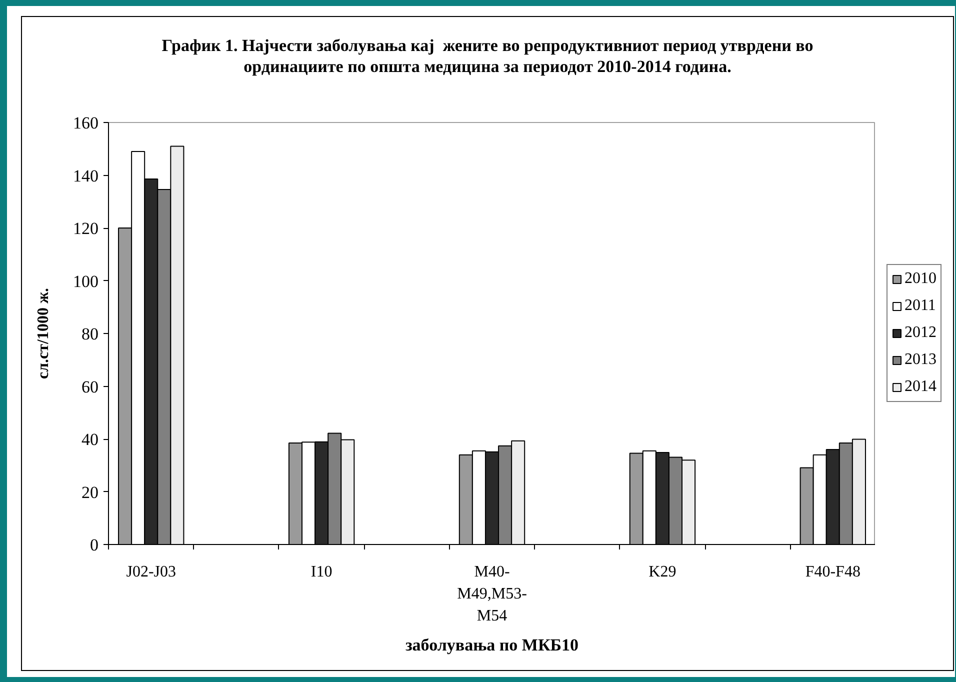  Describe the element at coordinates (94, 545) in the screenshot. I see `y-tick-label: 0` at that location.